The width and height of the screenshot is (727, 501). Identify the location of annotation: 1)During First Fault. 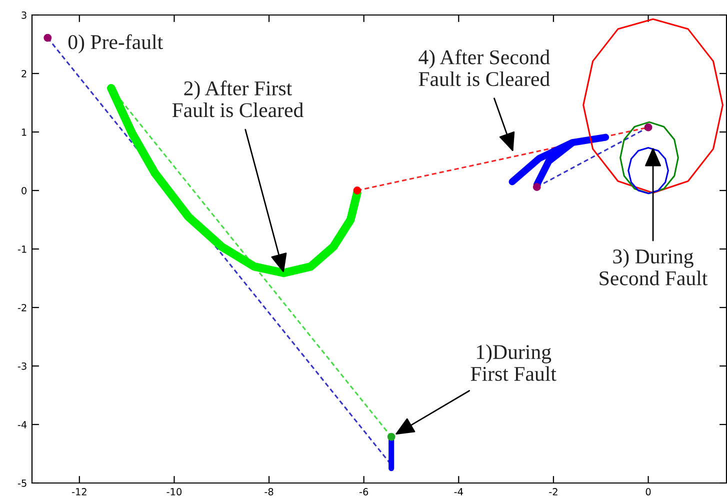
(513, 362).